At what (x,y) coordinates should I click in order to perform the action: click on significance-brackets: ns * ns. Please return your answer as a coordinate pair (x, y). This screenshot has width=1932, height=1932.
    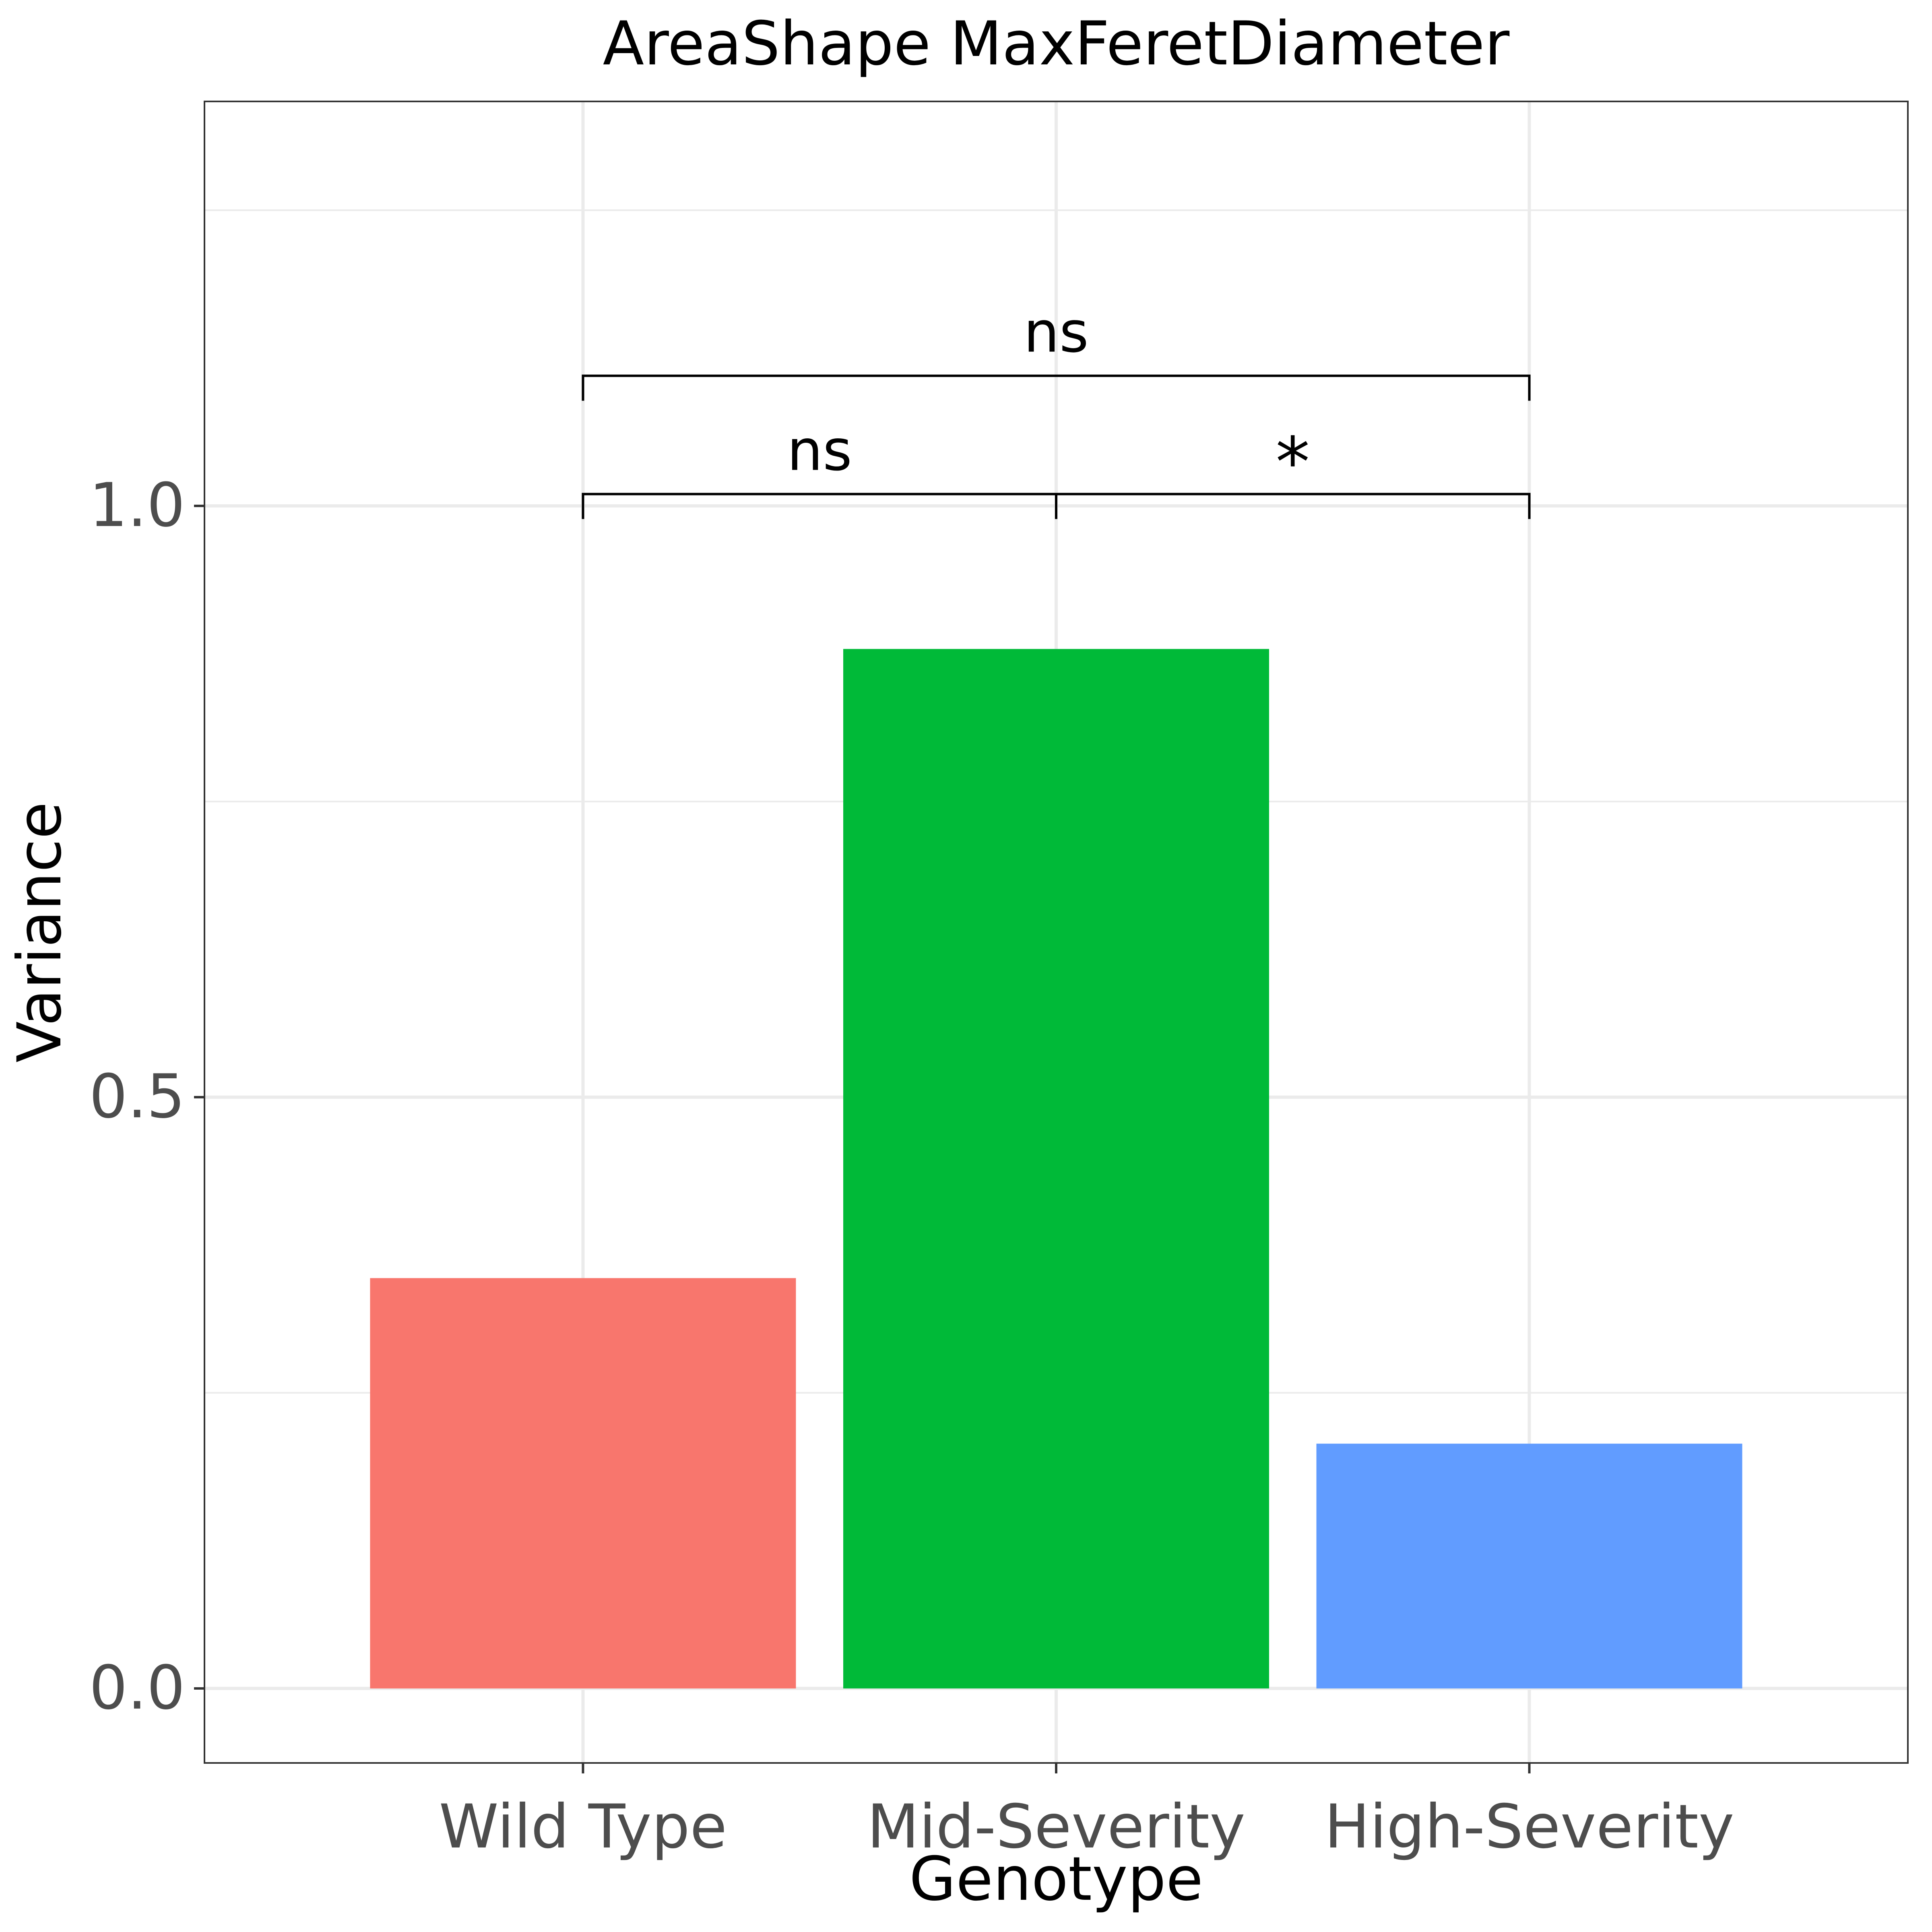
    Looking at the image, I should click on (1056, 409).